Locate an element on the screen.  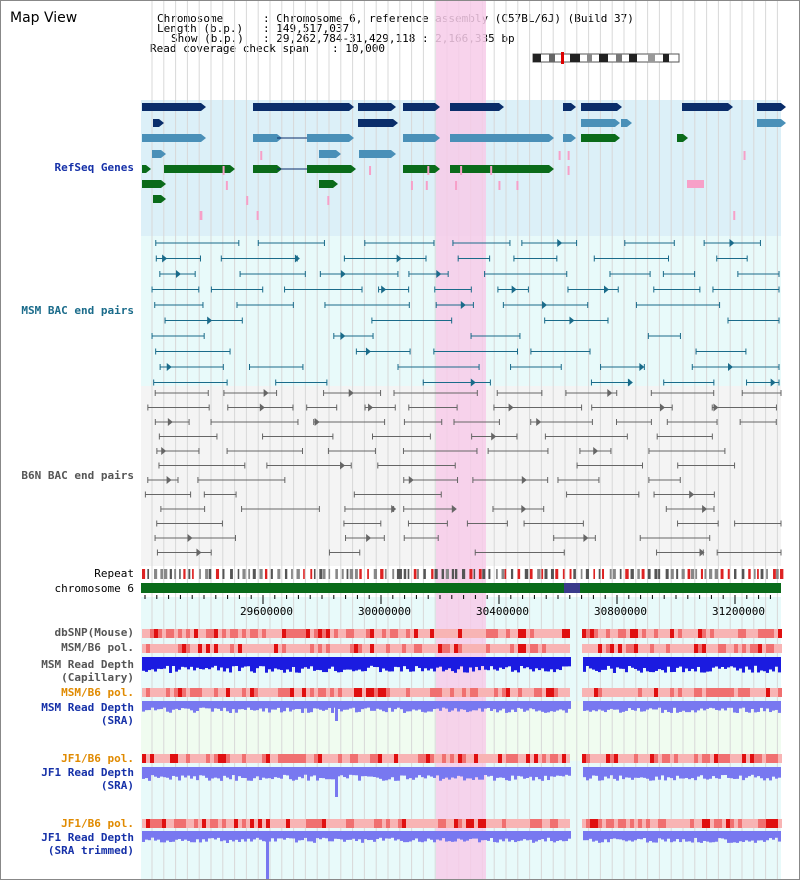
track-label-refseq: RefSeq Genes is located at coordinates (94, 167).